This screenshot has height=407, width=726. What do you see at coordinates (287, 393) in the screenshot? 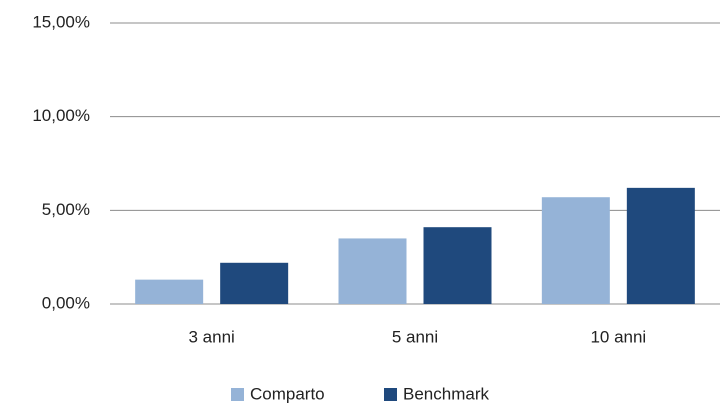
I see `legend-label: Comparto` at bounding box center [287, 393].